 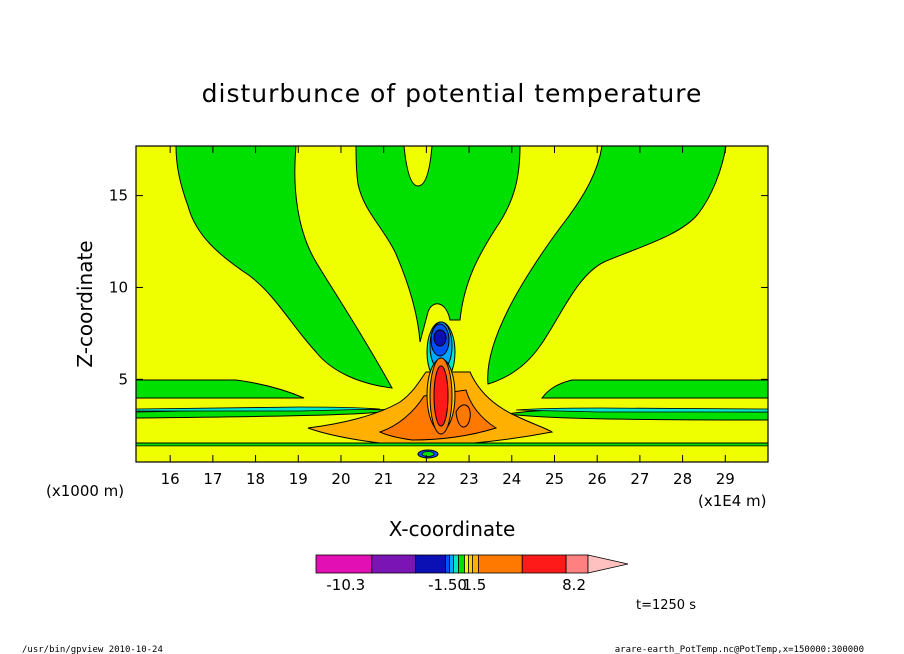 What do you see at coordinates (654, 389) in the screenshot?
I see `contour-green-right-lower` at bounding box center [654, 389].